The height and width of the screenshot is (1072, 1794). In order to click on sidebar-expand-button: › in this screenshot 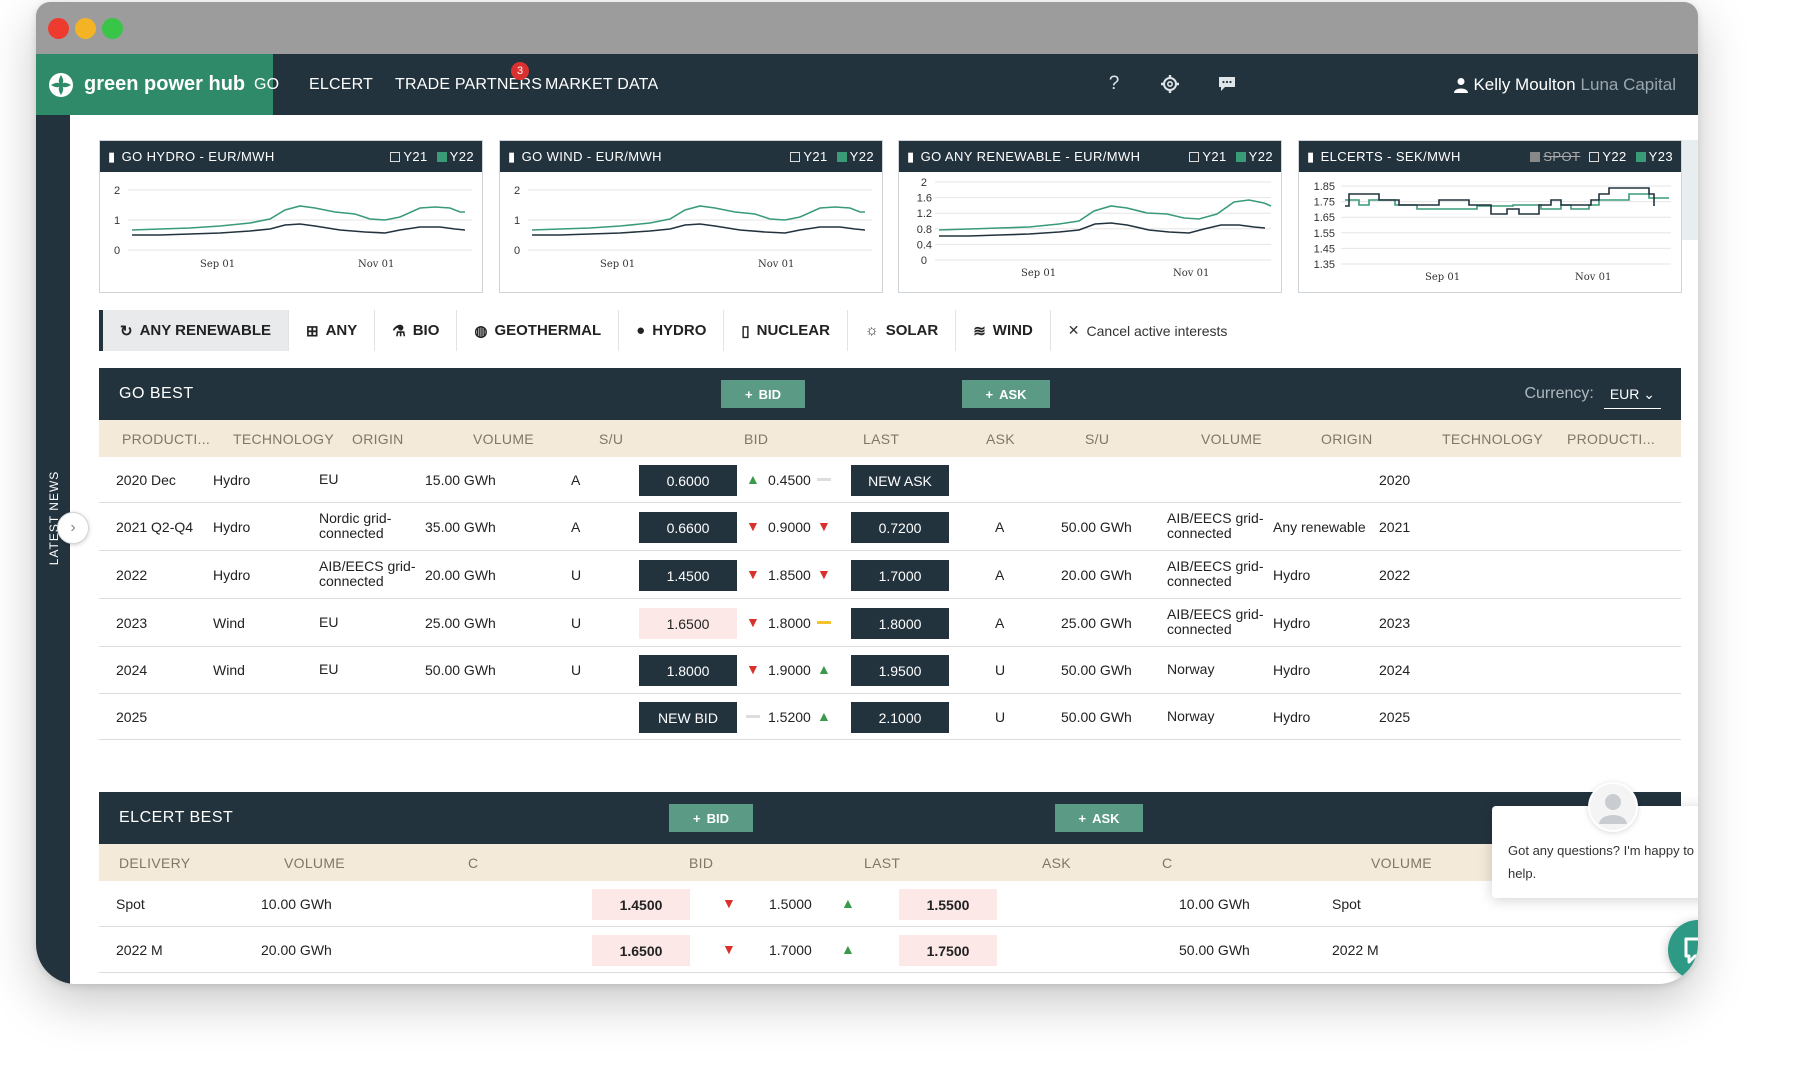, I will do `click(73, 528)`.